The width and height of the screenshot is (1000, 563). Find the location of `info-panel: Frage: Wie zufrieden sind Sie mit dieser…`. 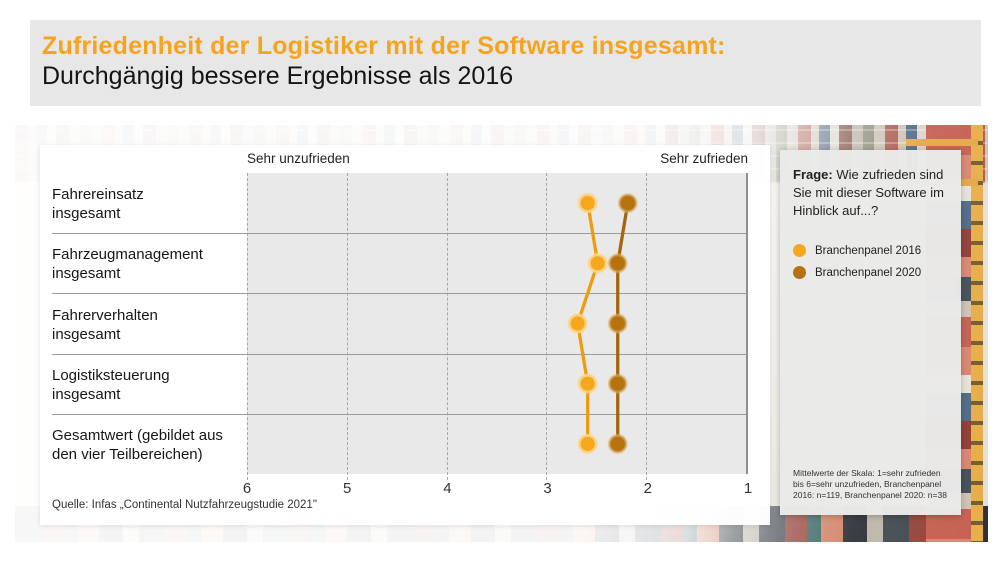

info-panel: Frage: Wie zufrieden sind Sie mit dieser… is located at coordinates (870, 332).